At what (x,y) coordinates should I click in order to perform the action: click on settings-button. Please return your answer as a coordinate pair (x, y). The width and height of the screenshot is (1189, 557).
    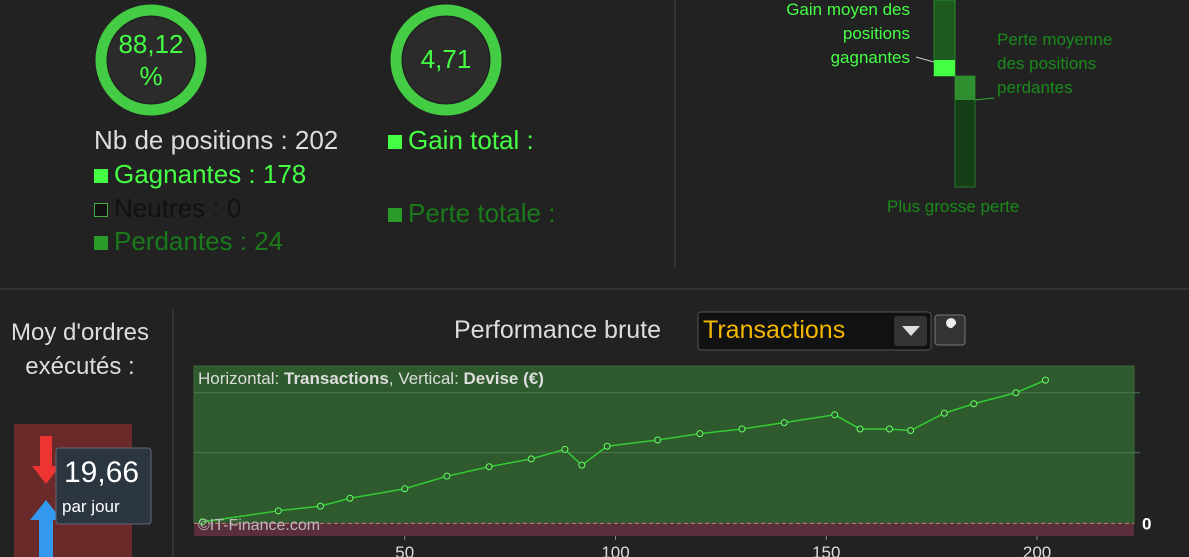
    Looking at the image, I should click on (950, 330).